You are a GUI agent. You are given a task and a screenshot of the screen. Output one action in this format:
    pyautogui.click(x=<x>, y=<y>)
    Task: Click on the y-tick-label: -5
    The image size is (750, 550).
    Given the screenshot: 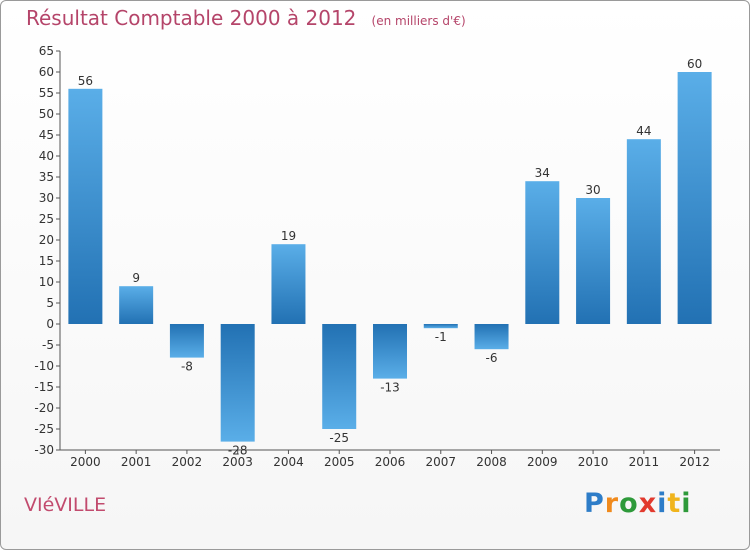 What is the action you would take?
    pyautogui.click(x=48, y=345)
    